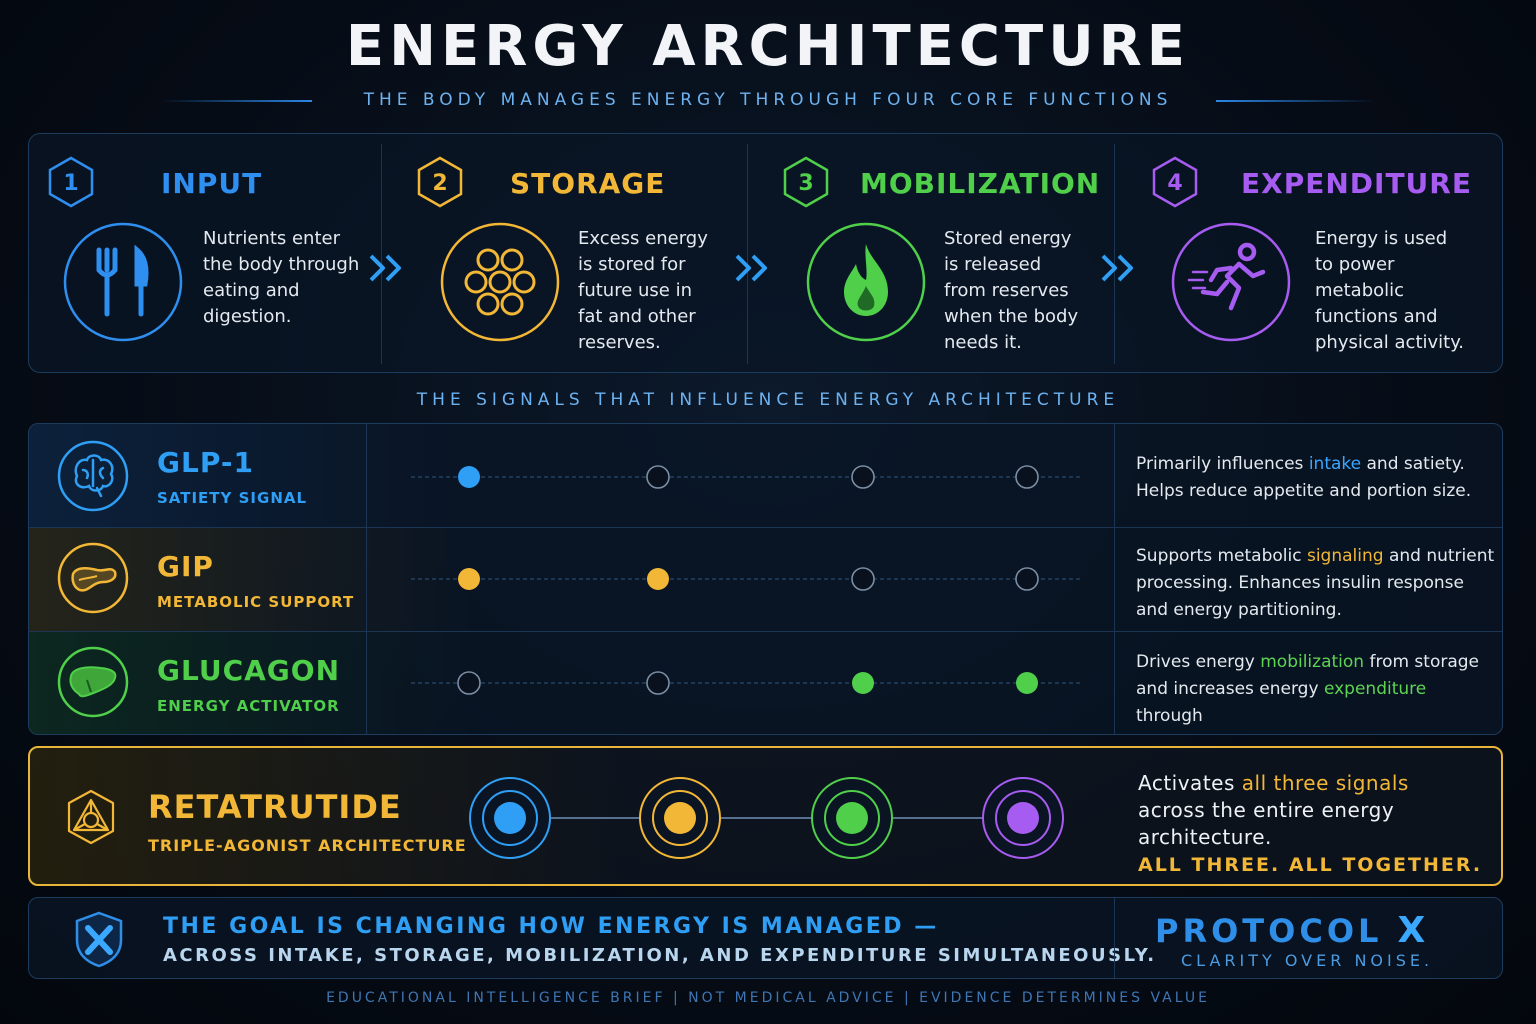  What do you see at coordinates (643, 238) in the screenshot?
I see `text-line: Excess energy` at bounding box center [643, 238].